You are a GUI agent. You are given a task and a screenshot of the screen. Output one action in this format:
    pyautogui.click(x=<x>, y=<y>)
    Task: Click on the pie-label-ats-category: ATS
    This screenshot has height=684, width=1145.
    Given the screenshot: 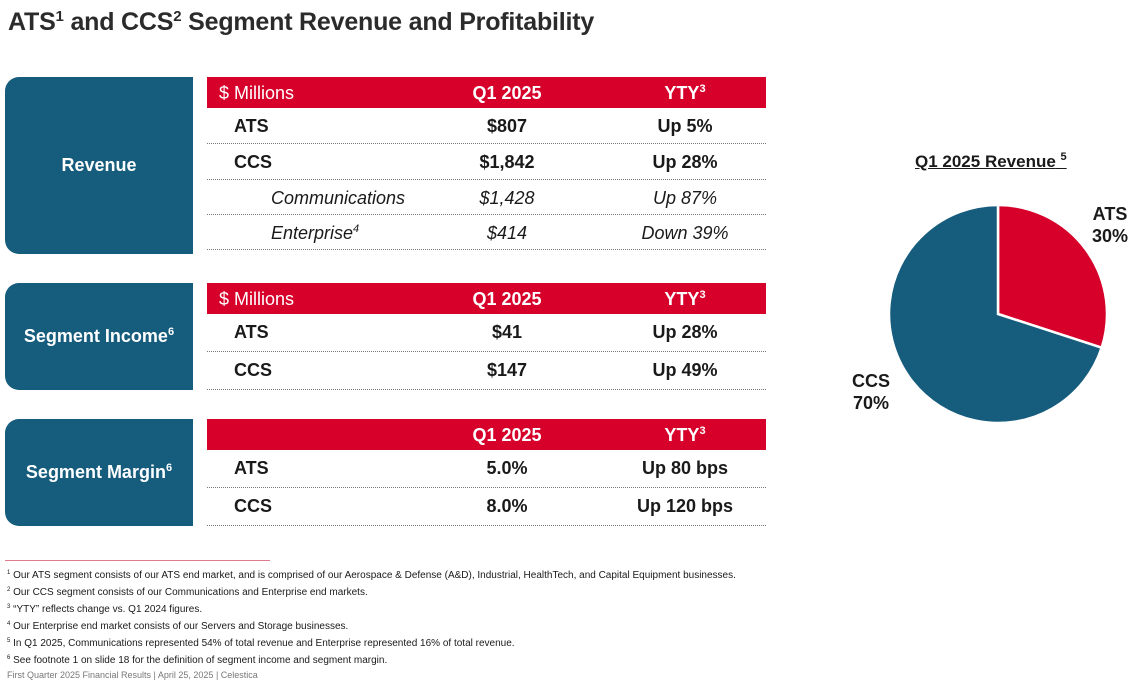 What is the action you would take?
    pyautogui.click(x=1110, y=214)
    